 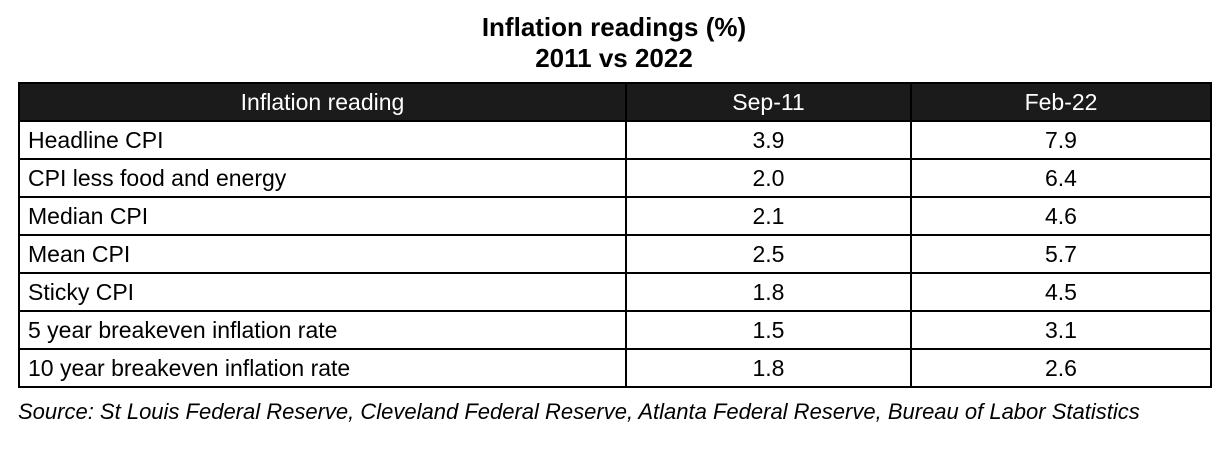 I want to click on table-row: CPI less food and energy 2.0 6.4, so click(x=615, y=178).